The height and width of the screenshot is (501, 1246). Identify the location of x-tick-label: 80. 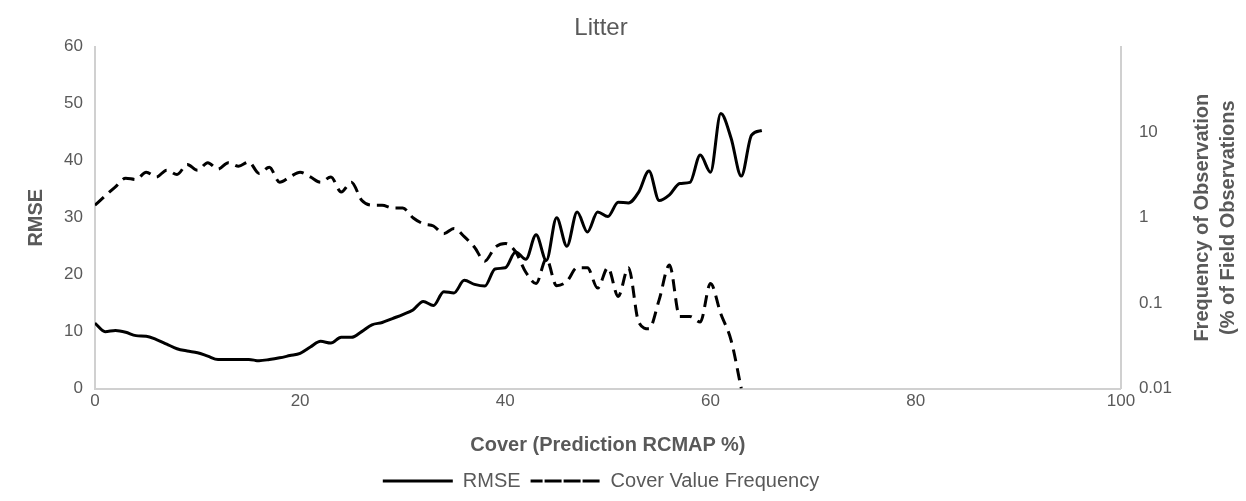
(916, 401).